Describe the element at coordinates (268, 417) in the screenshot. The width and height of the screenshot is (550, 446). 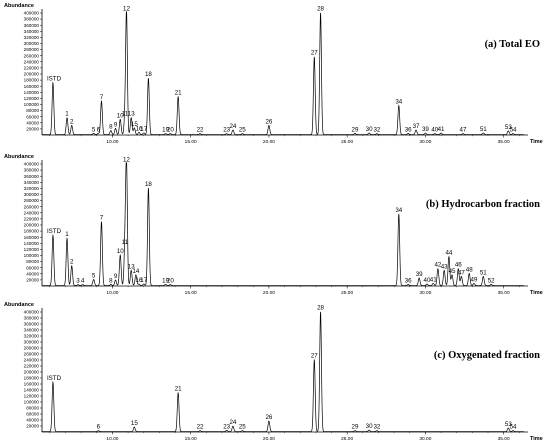
I see `peak-label: 26` at that location.